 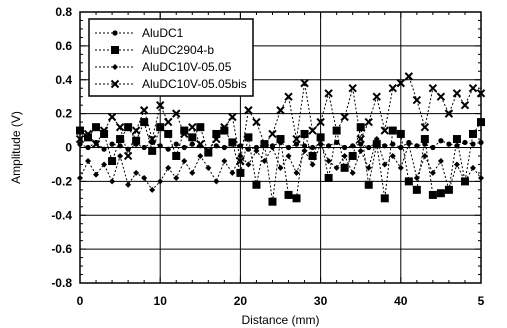 What do you see at coordinates (61, 283) in the screenshot?
I see `y-tick-label: -0.8` at bounding box center [61, 283].